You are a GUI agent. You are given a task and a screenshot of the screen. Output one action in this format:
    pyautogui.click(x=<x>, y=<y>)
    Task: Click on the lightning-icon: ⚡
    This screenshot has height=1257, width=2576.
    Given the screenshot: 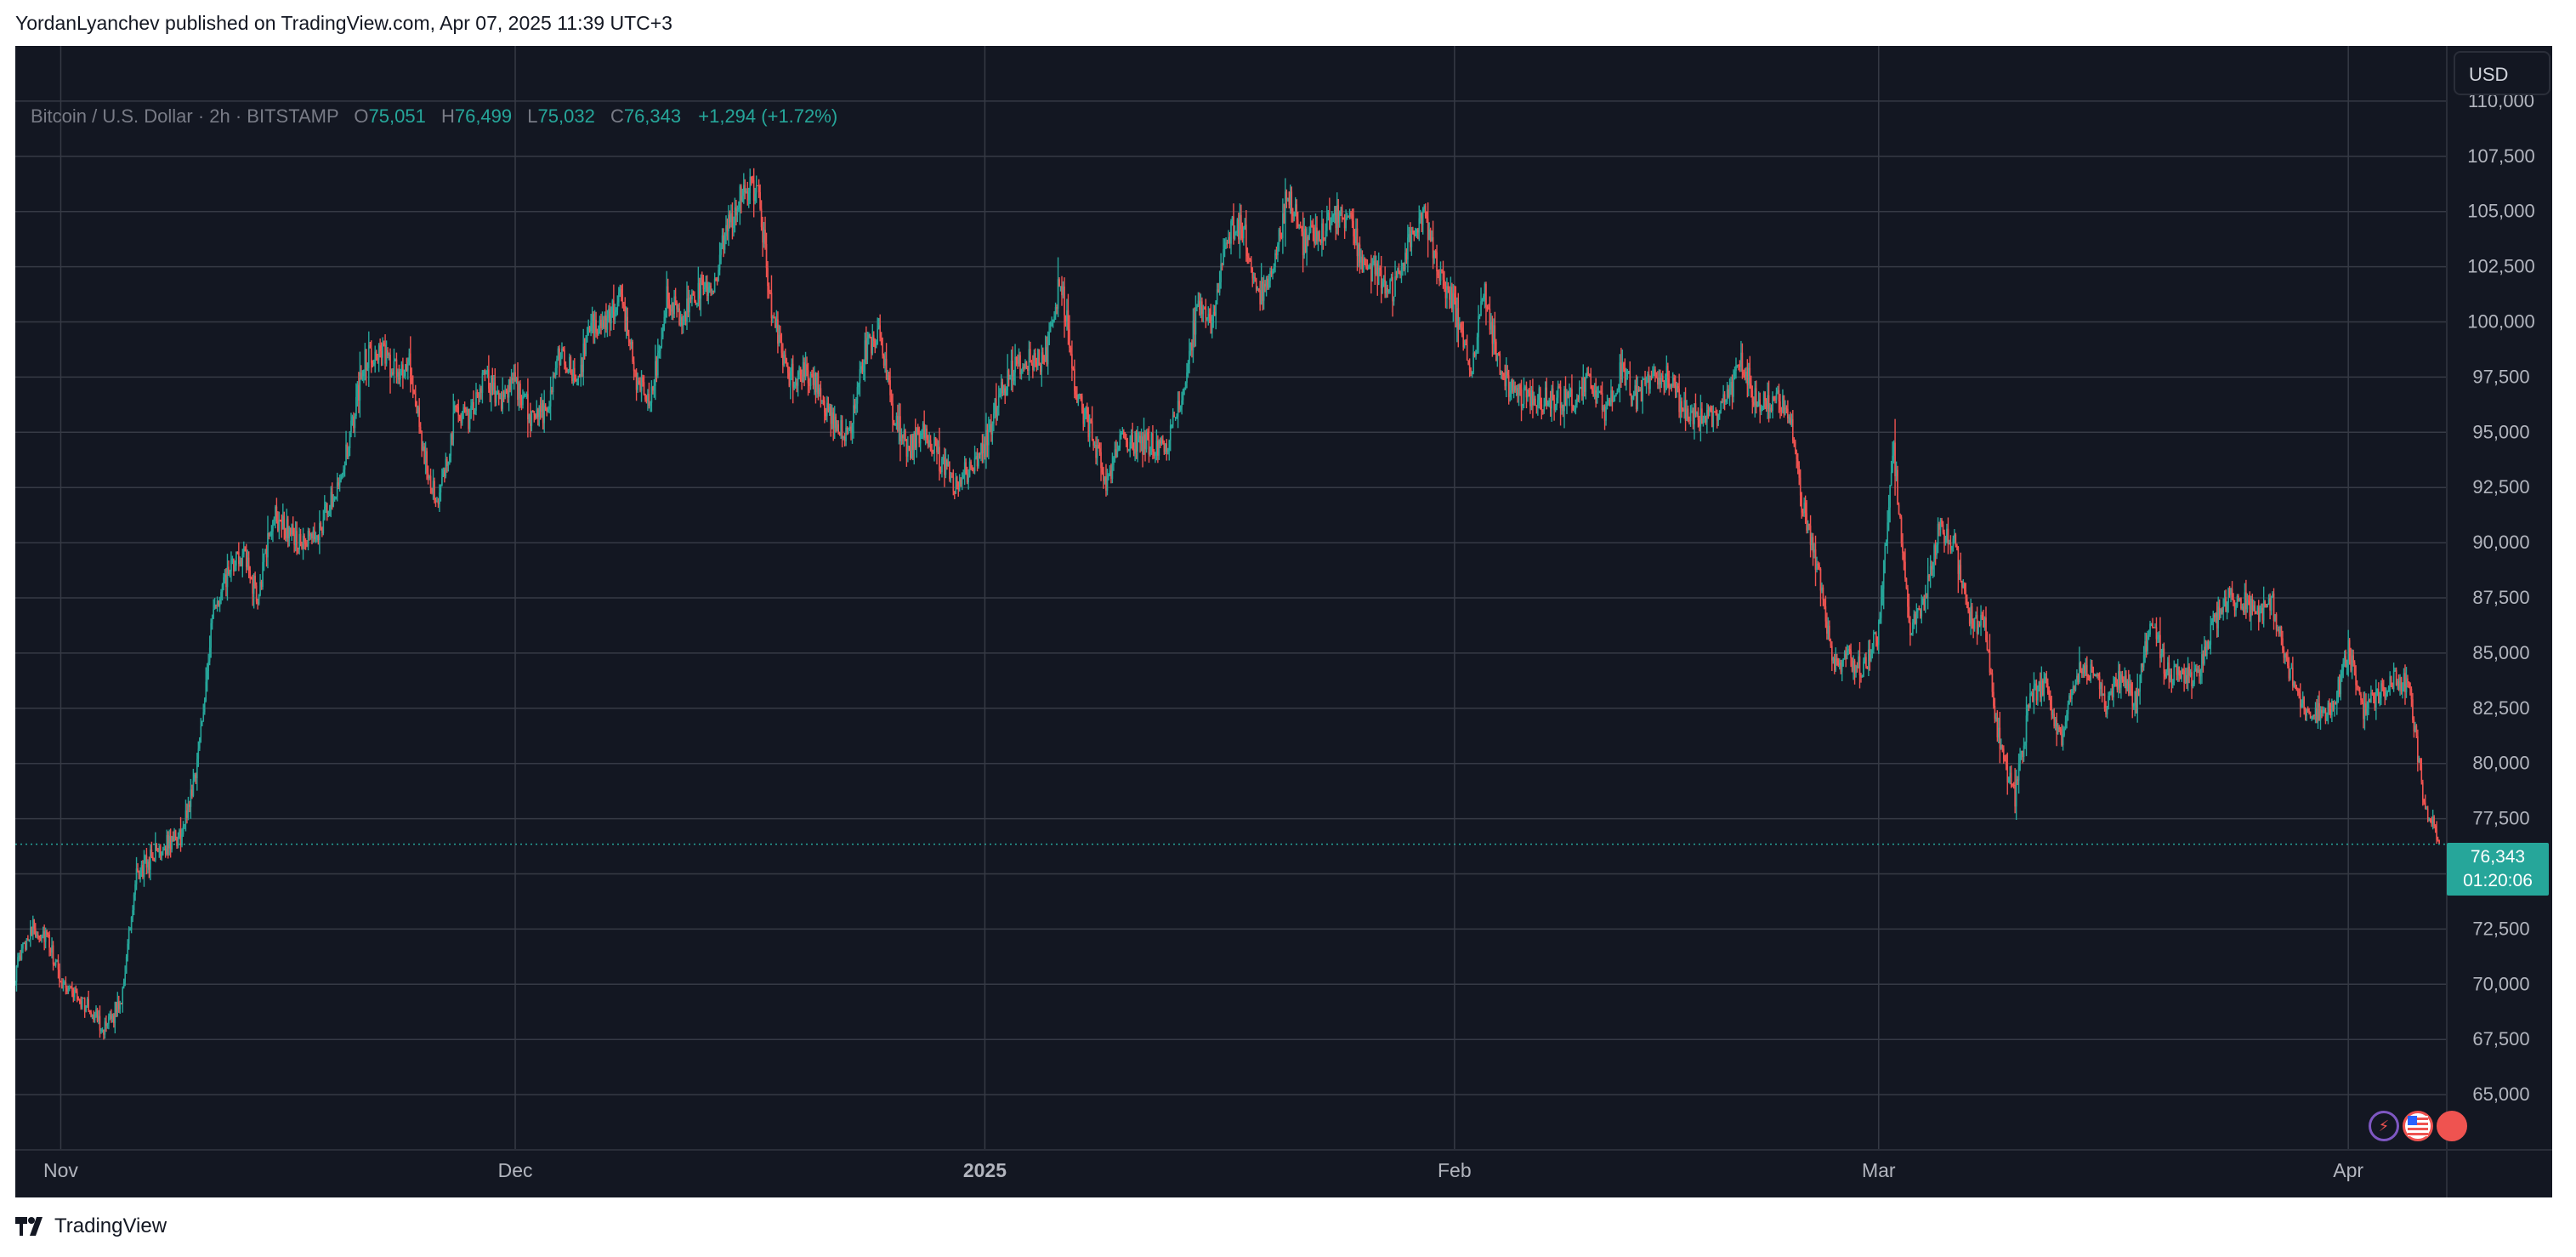 What is the action you would take?
    pyautogui.click(x=2384, y=1126)
    